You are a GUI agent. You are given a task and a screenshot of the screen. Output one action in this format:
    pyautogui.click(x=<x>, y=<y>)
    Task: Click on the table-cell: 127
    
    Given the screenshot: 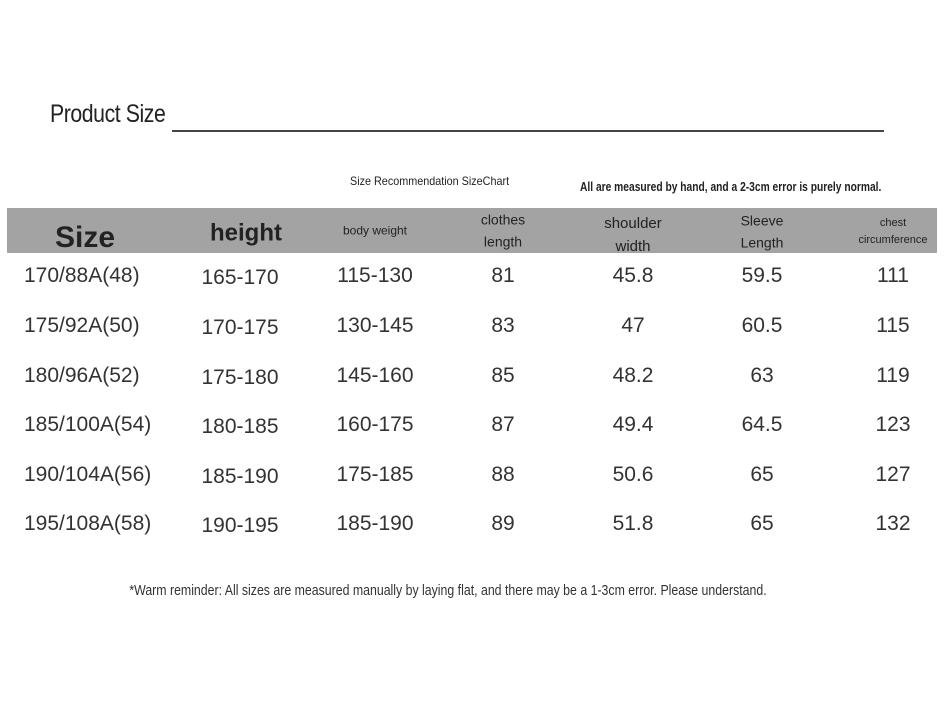 What is the action you would take?
    pyautogui.click(x=893, y=474)
    